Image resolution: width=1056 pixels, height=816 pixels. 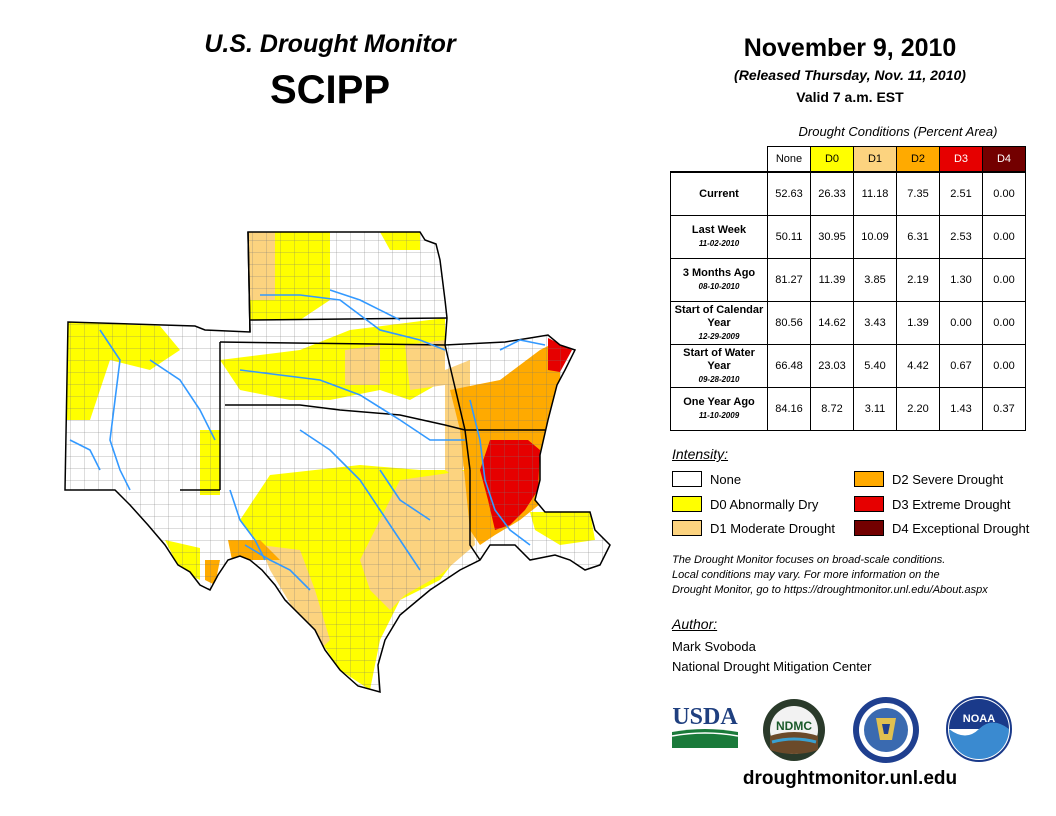 What do you see at coordinates (898, 131) in the screenshot?
I see `table-caption: Drought Conditions (Percent Area)` at bounding box center [898, 131].